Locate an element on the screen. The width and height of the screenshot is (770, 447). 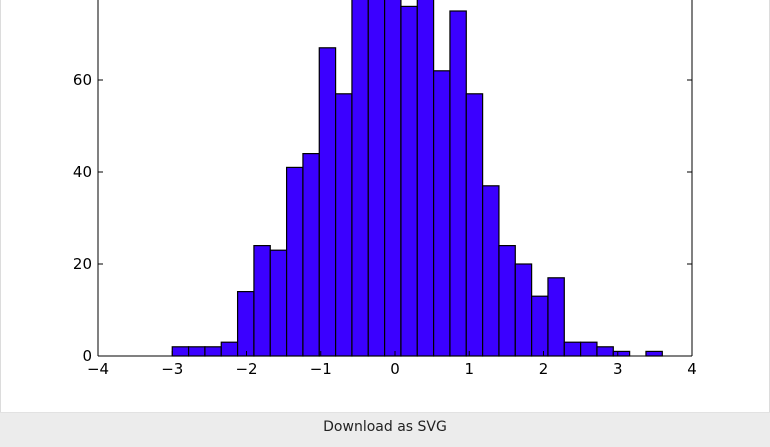
x-tick-label: 2 is located at coordinates (544, 369).